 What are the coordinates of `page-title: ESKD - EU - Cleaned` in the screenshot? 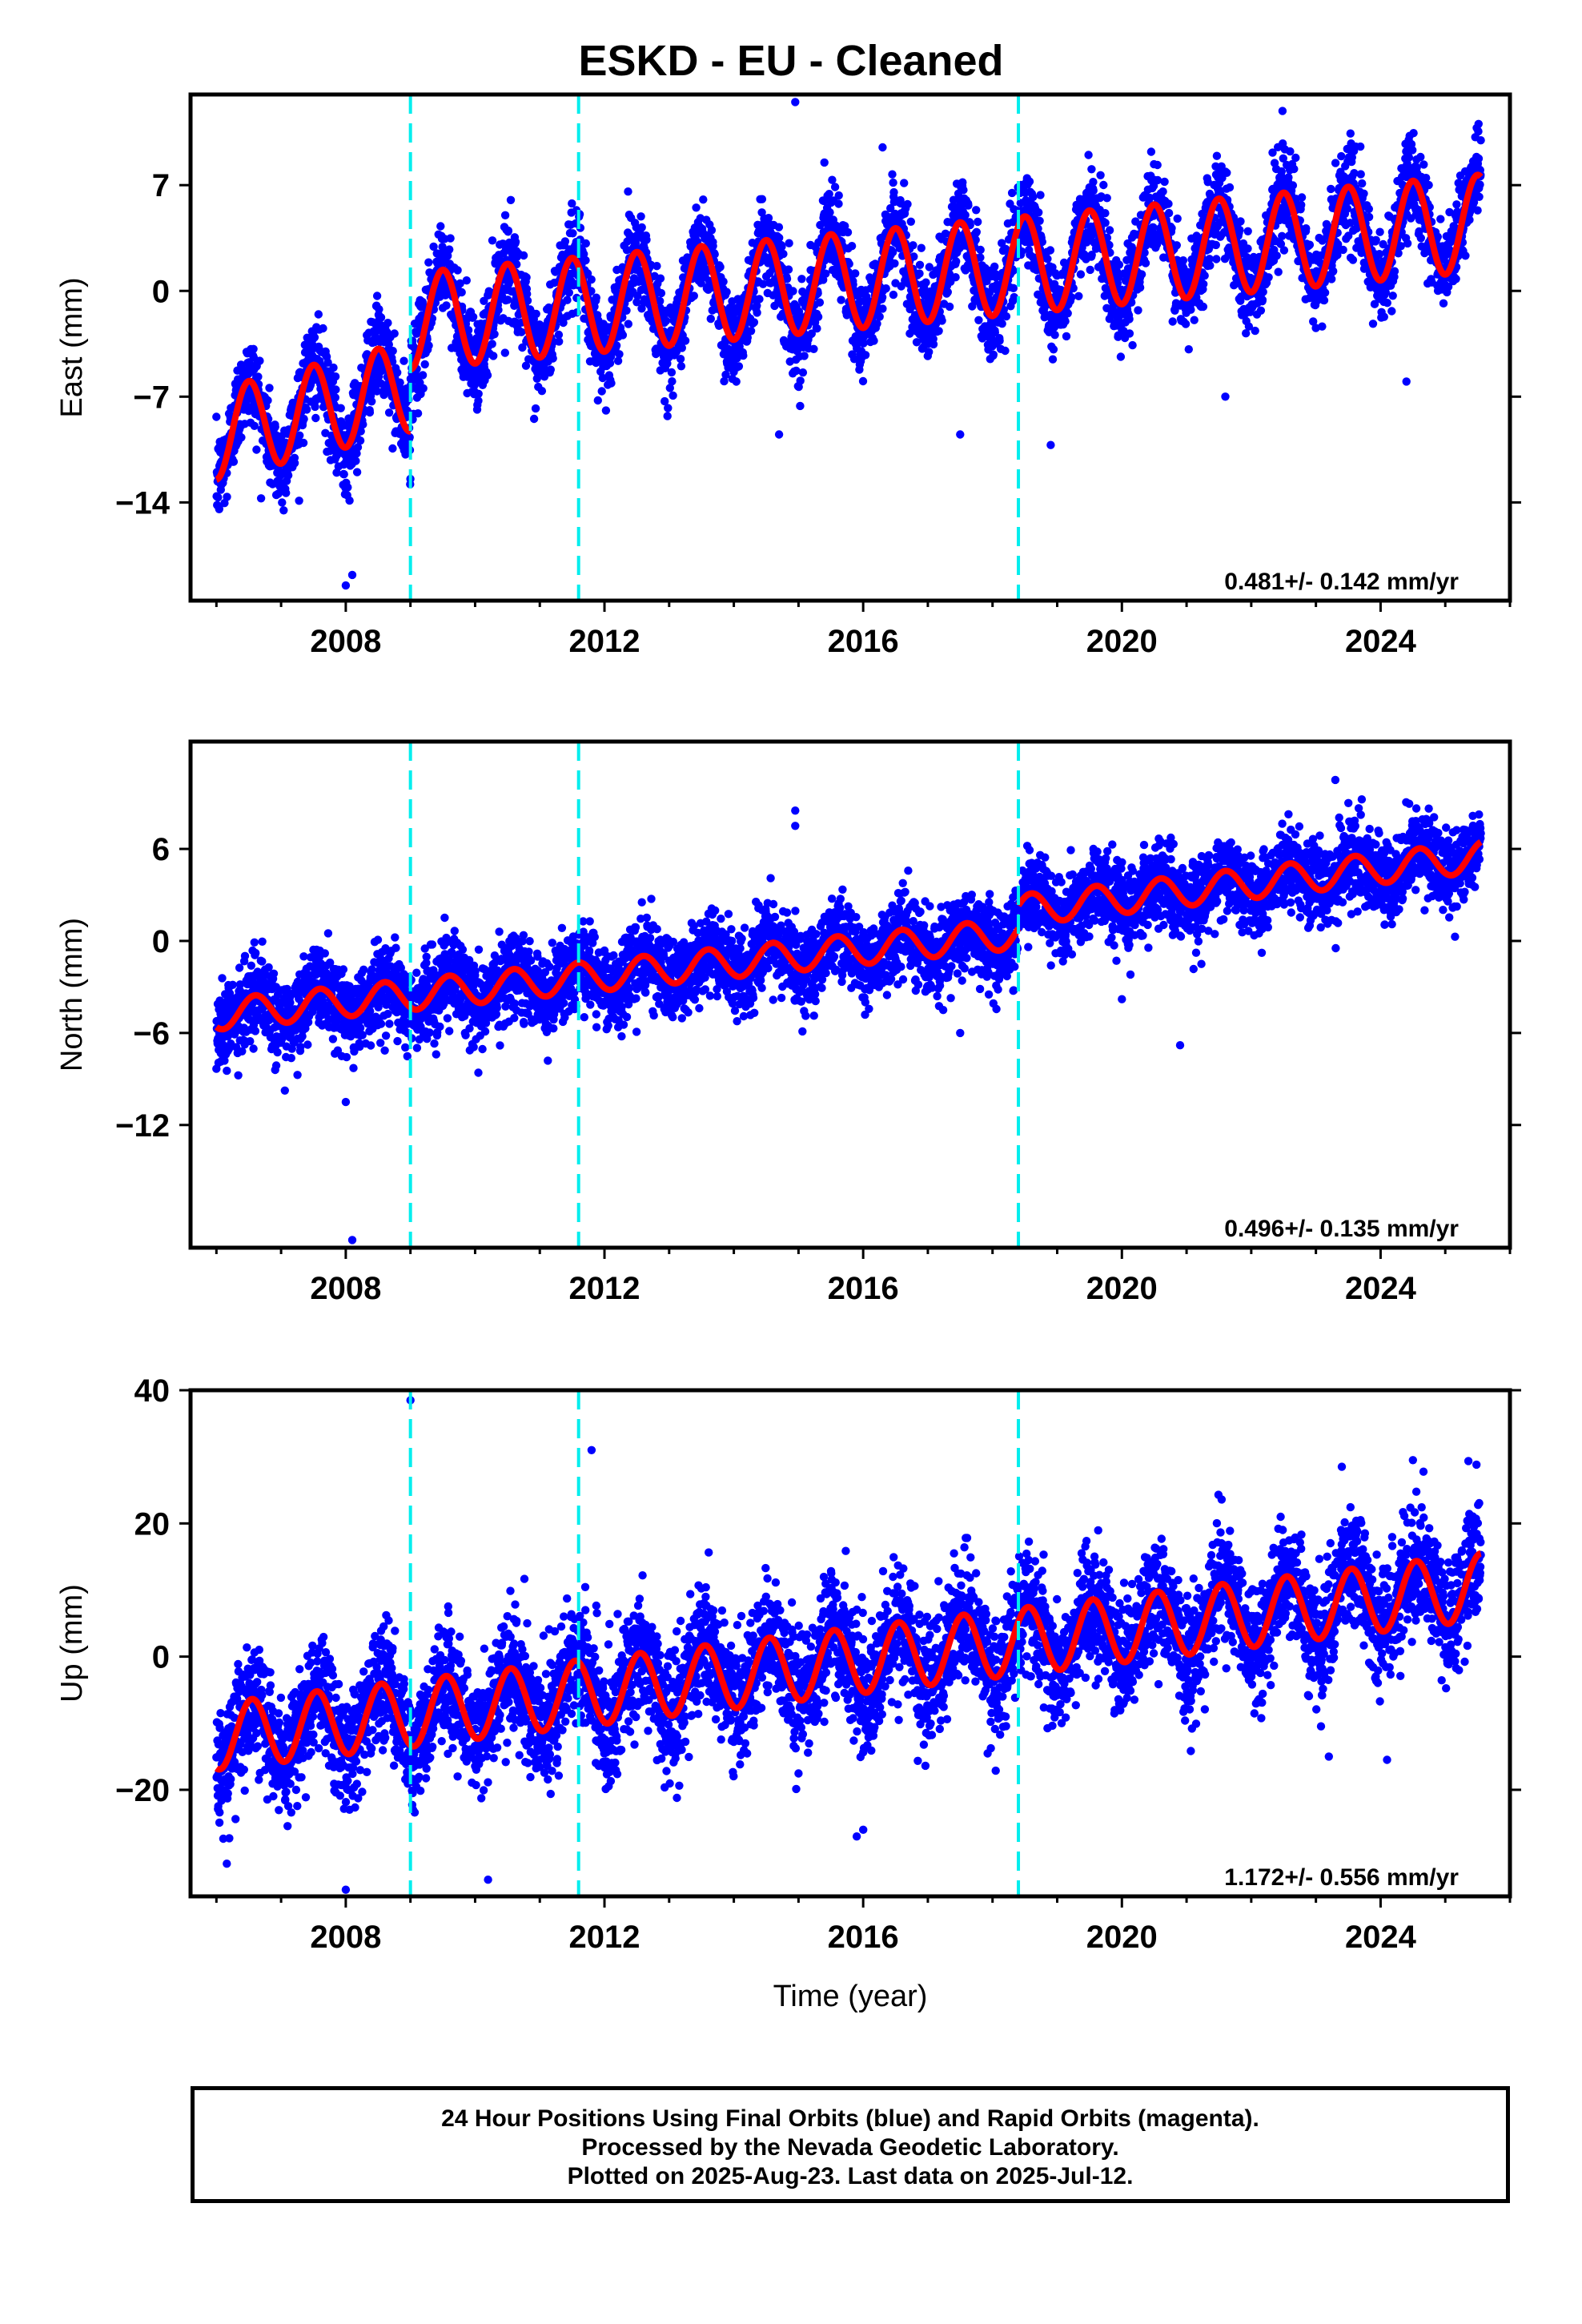 It's located at (791, 61).